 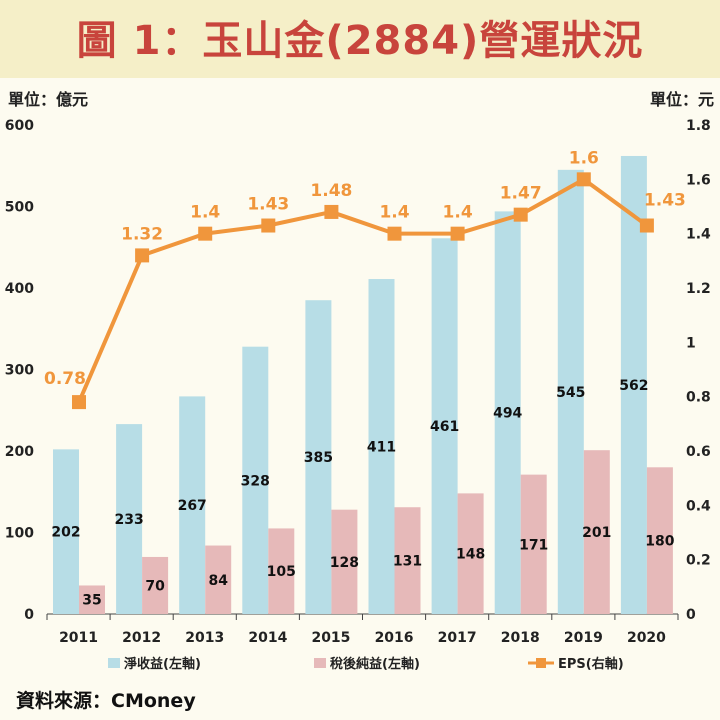 What do you see at coordinates (520, 638) in the screenshot?
I see `x-tick-label: 2018` at bounding box center [520, 638].